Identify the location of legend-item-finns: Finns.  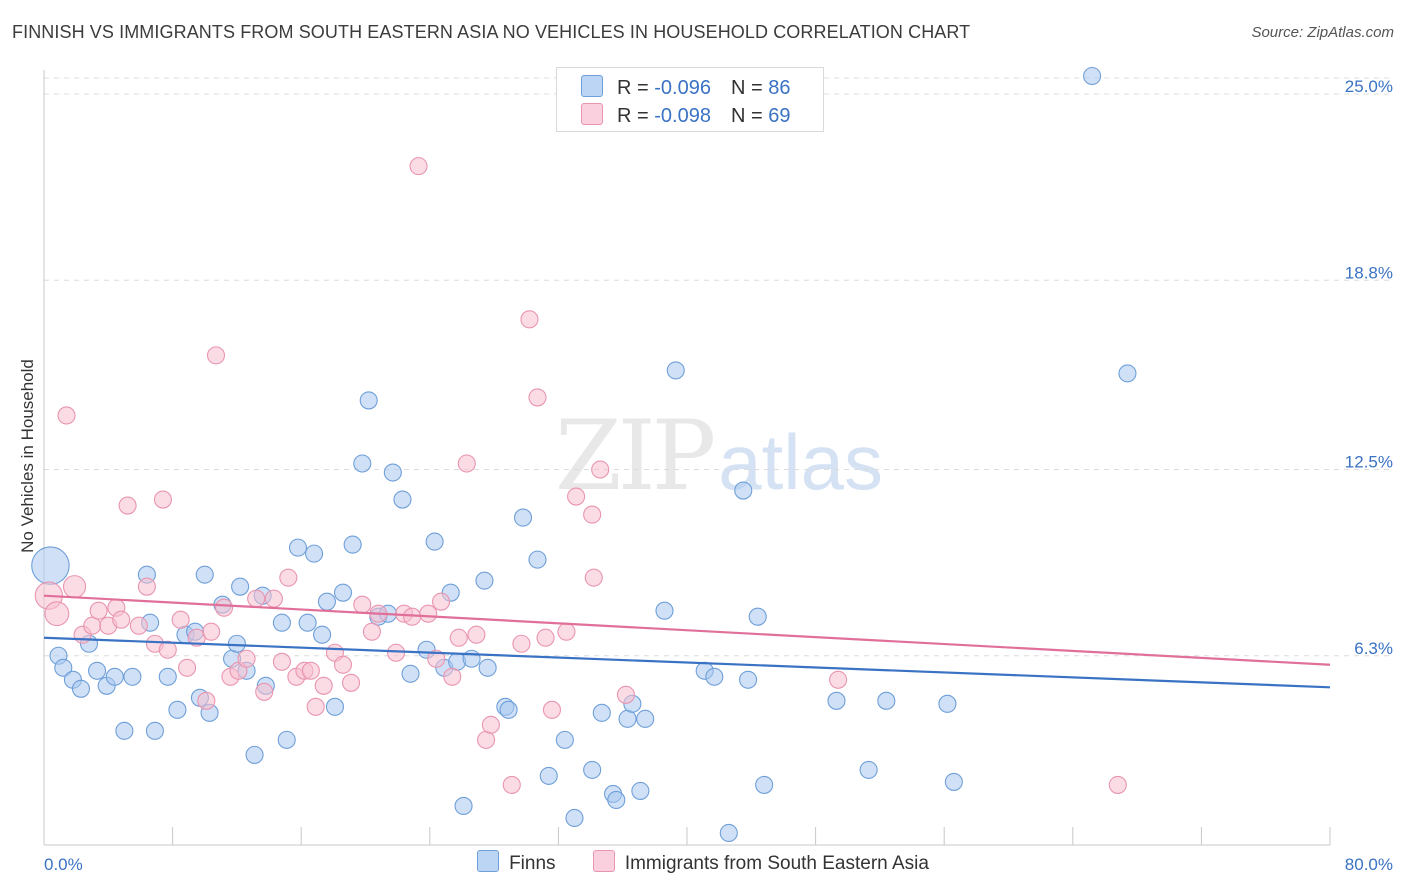
(516, 862).